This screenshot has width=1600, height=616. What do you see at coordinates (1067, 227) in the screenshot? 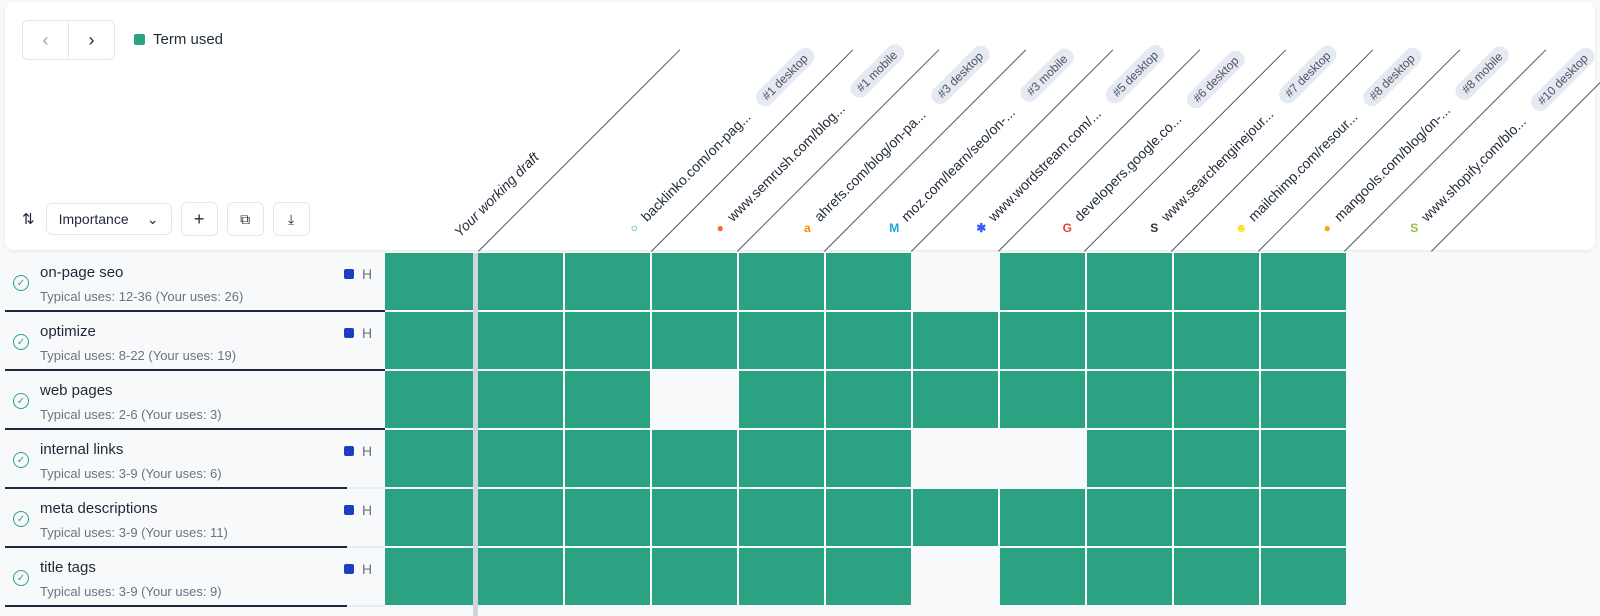
I see `google-logo-icon: G` at bounding box center [1067, 227].